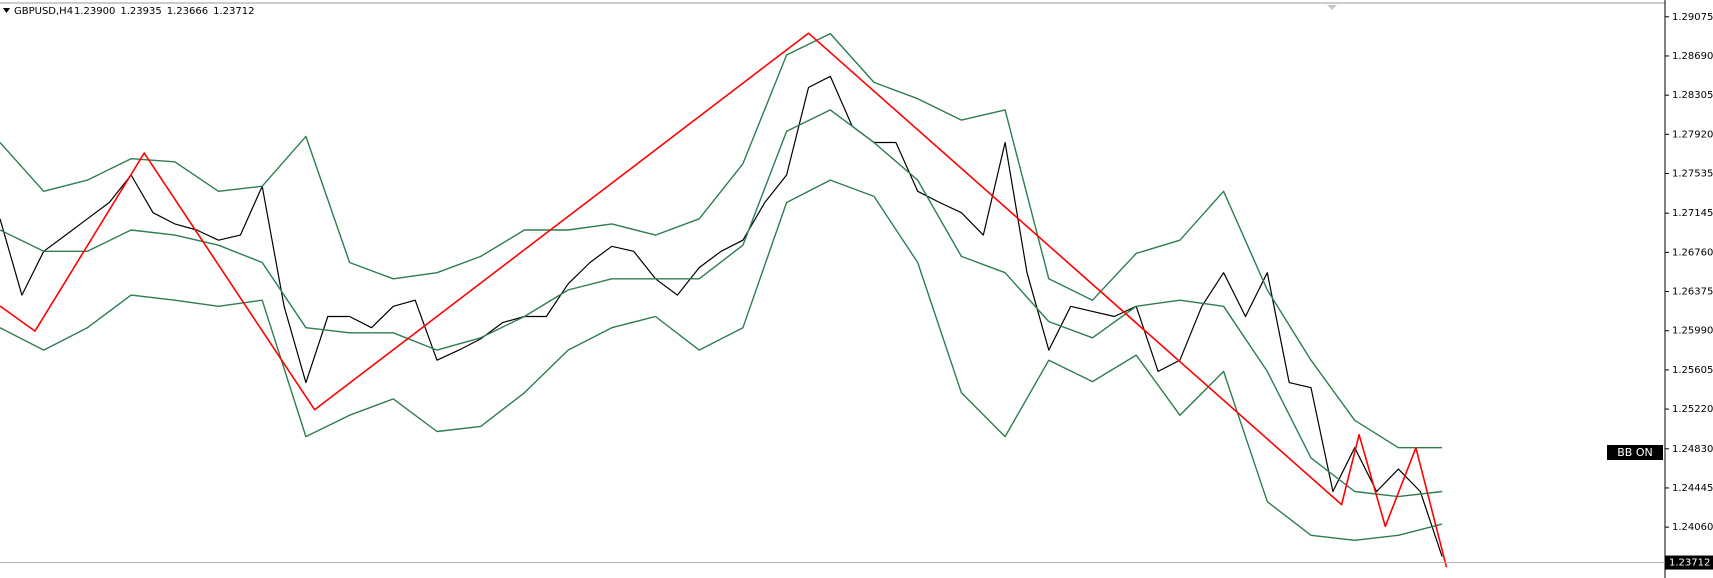 This screenshot has height=578, width=1713. Describe the element at coordinates (187, 11) in the screenshot. I see `ohlc-value: 1.23666` at that location.